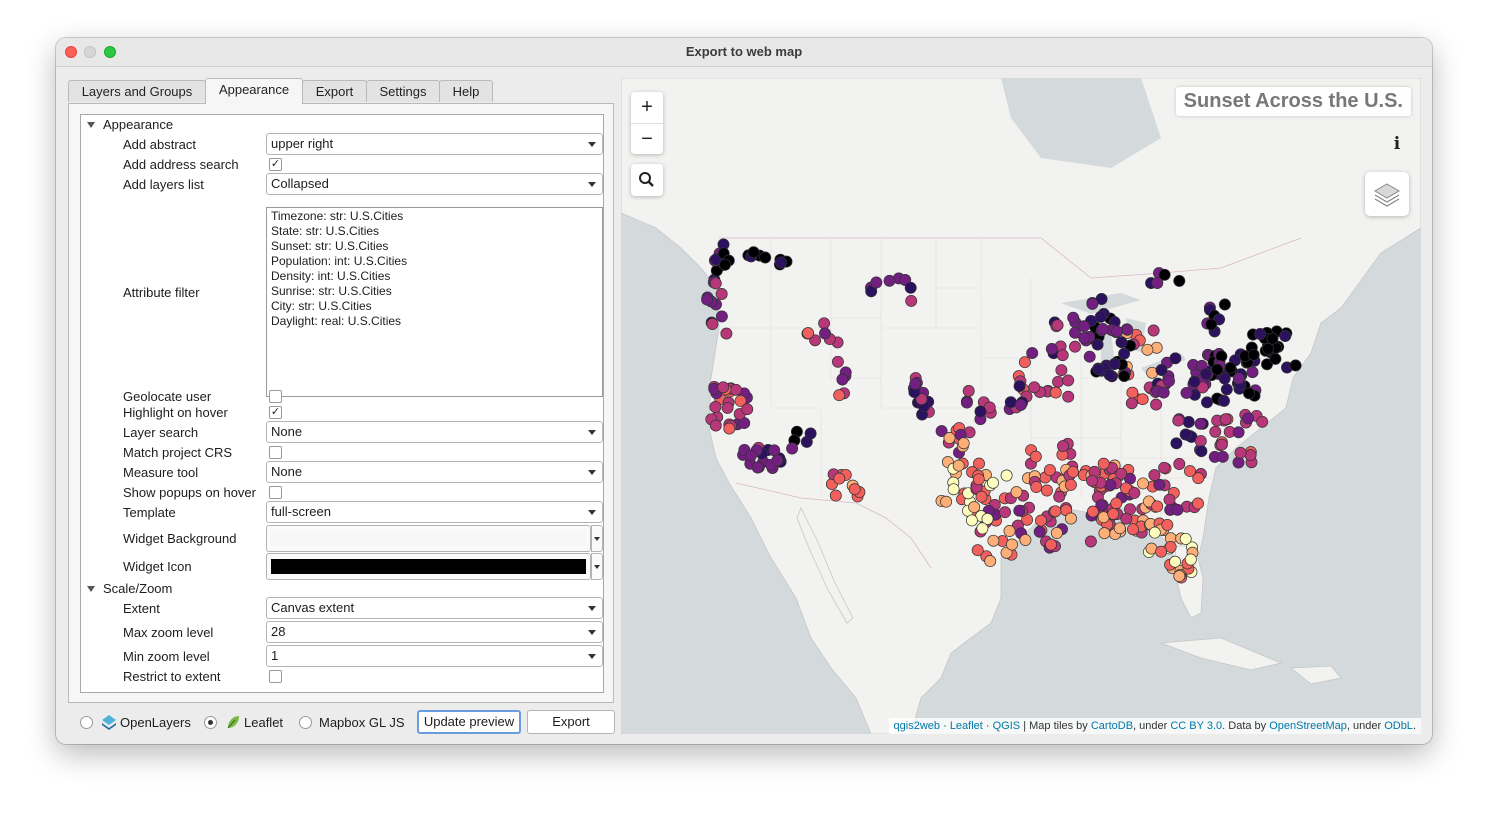 This screenshot has width=1488, height=819. Describe the element at coordinates (330, 246) in the screenshot. I see `attribute-filter-item: Sunset: str: U.S.Cities` at that location.